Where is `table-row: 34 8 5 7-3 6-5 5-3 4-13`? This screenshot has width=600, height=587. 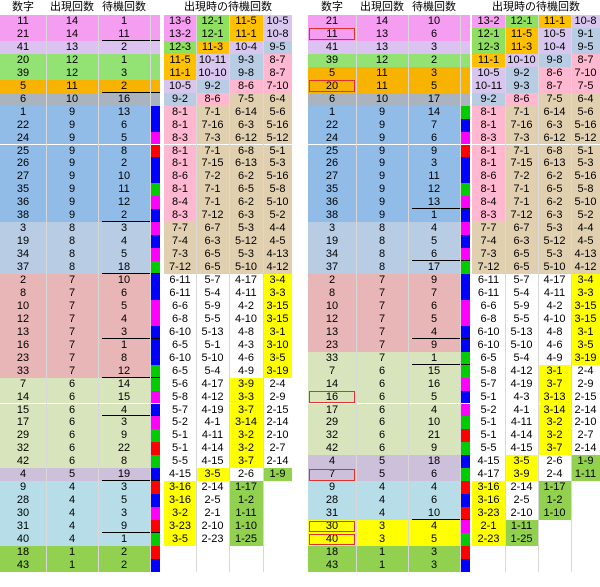
table-row: 34 8 5 7-3 6-5 5-3 4-13 is located at coordinates (146, 255).